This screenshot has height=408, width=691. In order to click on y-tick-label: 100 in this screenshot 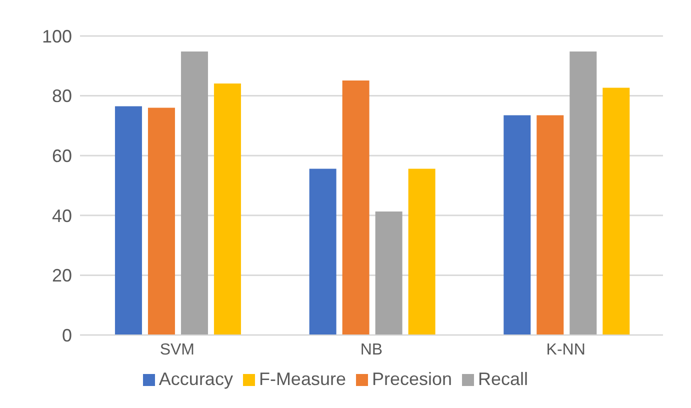, I will do `click(57, 36)`.